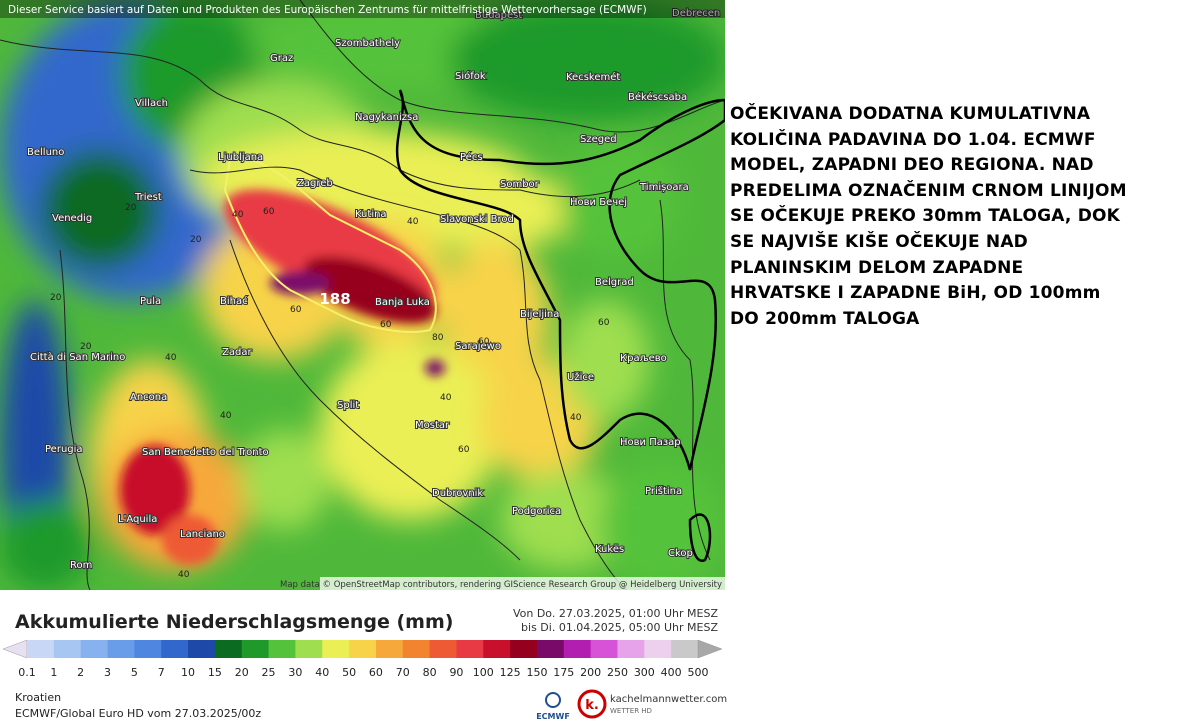  What do you see at coordinates (539, 314) in the screenshot?
I see `city-label: Bijeljina` at bounding box center [539, 314].